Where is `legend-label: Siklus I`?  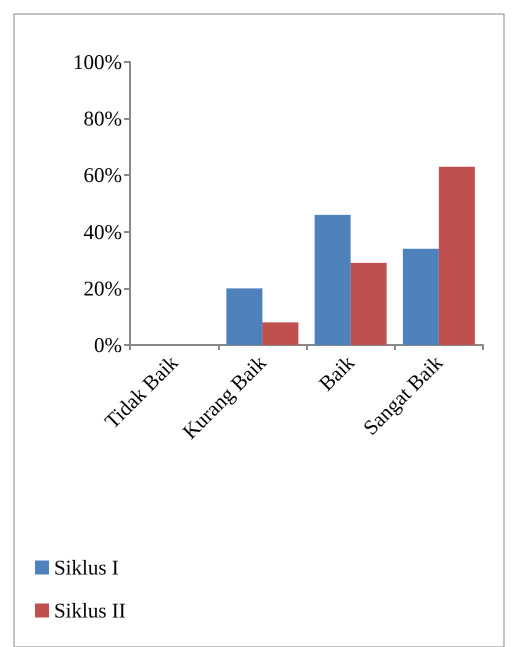
legend-label: Siklus I is located at coordinates (86, 568).